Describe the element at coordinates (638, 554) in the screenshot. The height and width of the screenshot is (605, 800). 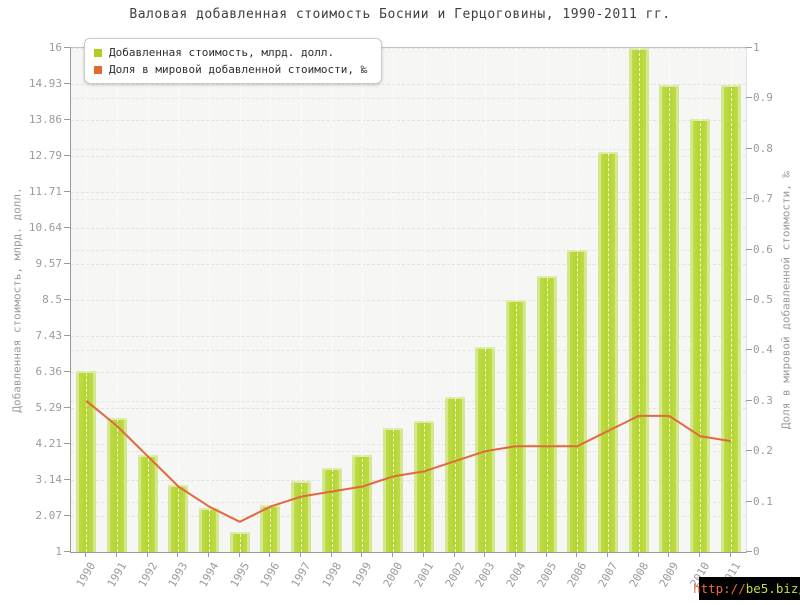
I see `x-tick-mark-2008` at that location.